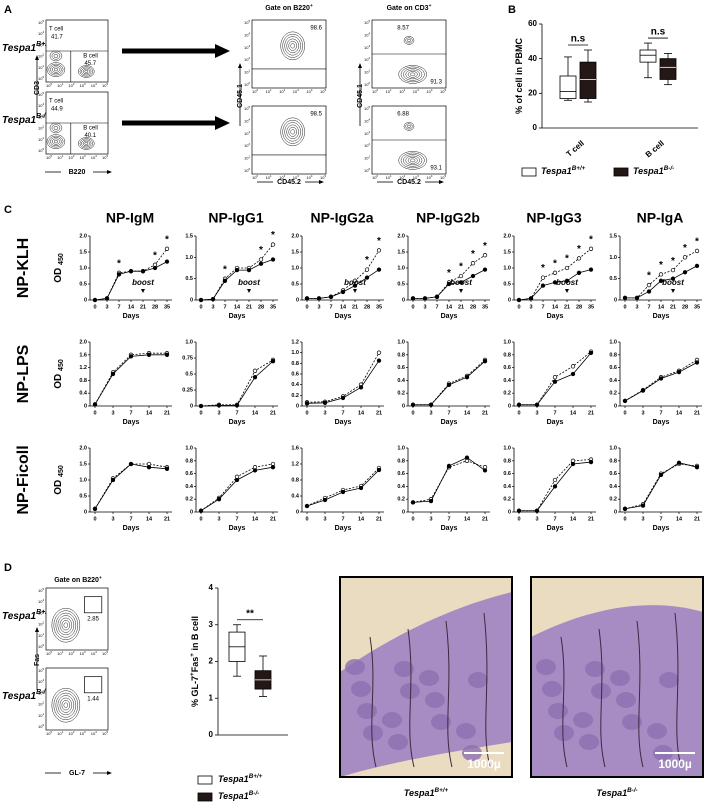  I want to click on y-tick-label: 1.2, so click(295, 464).